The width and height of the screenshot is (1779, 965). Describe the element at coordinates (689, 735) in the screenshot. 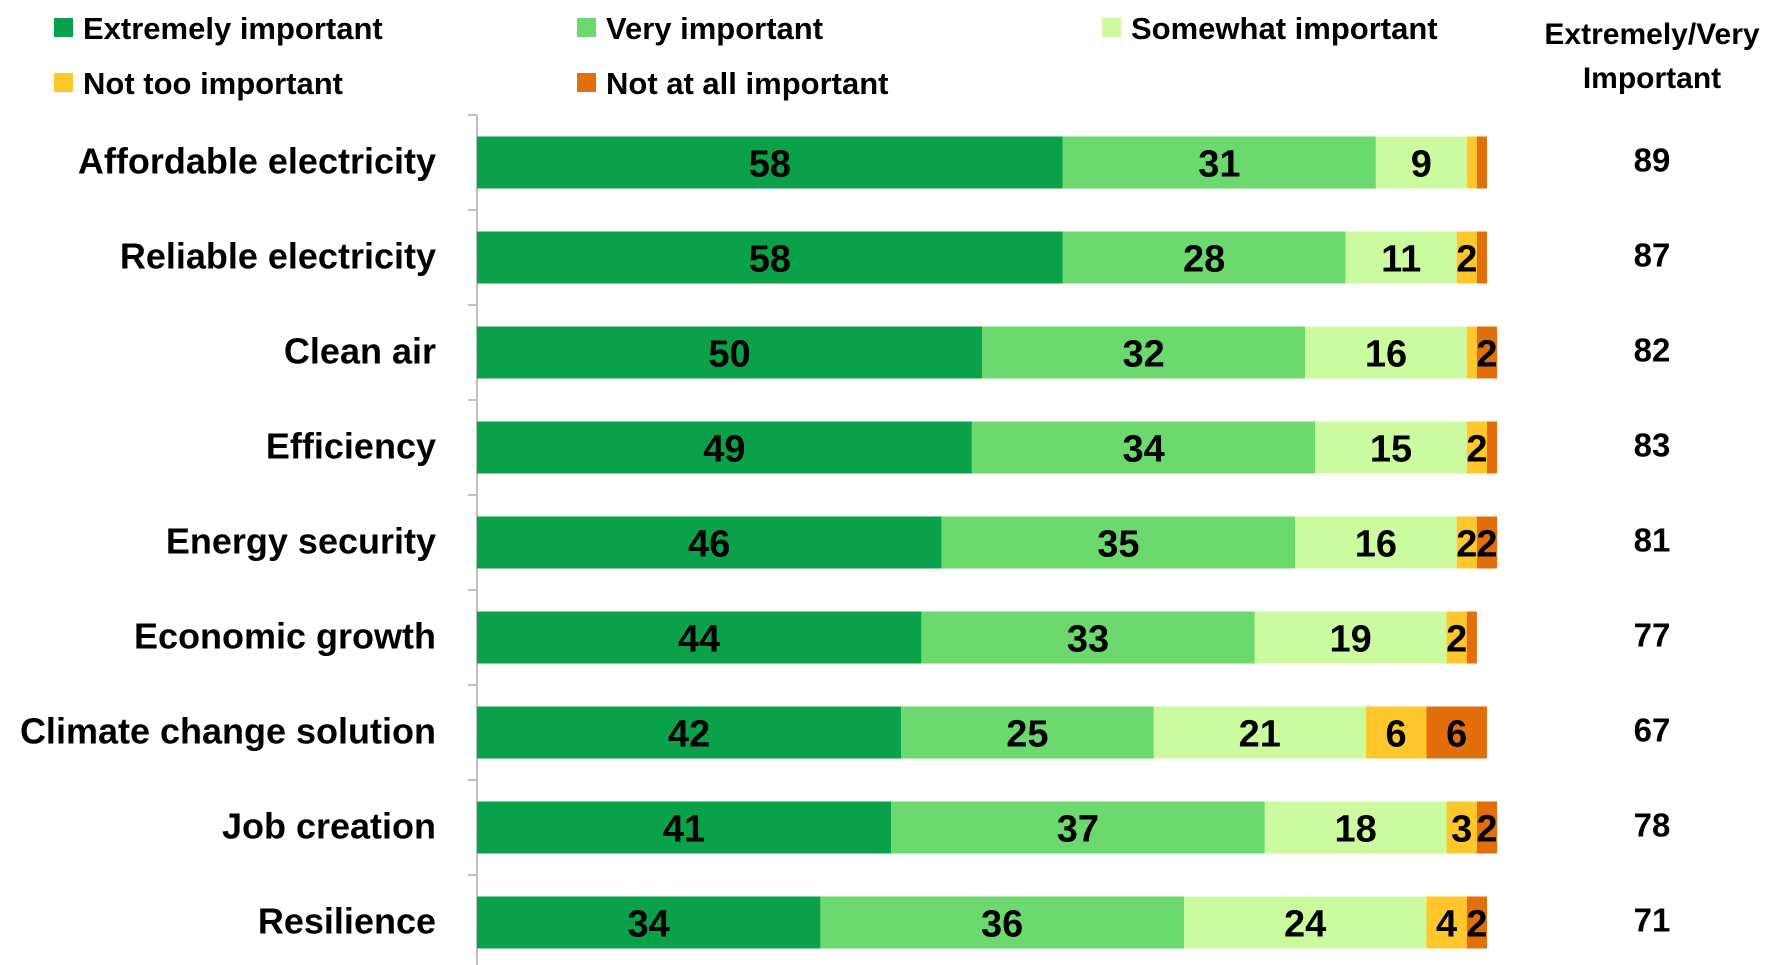

I see `data-label-extremely-important: 42` at that location.